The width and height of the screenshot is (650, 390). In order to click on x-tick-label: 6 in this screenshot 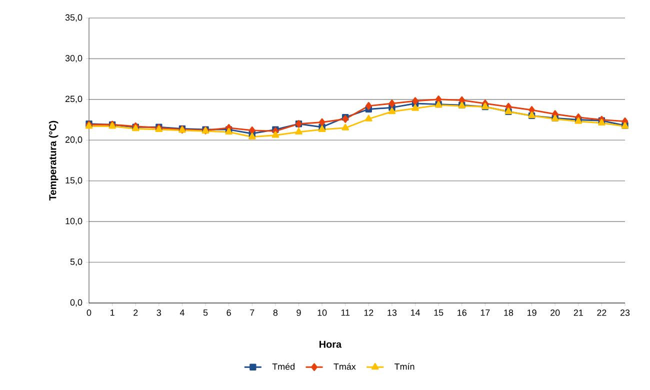, I will do `click(228, 313)`.